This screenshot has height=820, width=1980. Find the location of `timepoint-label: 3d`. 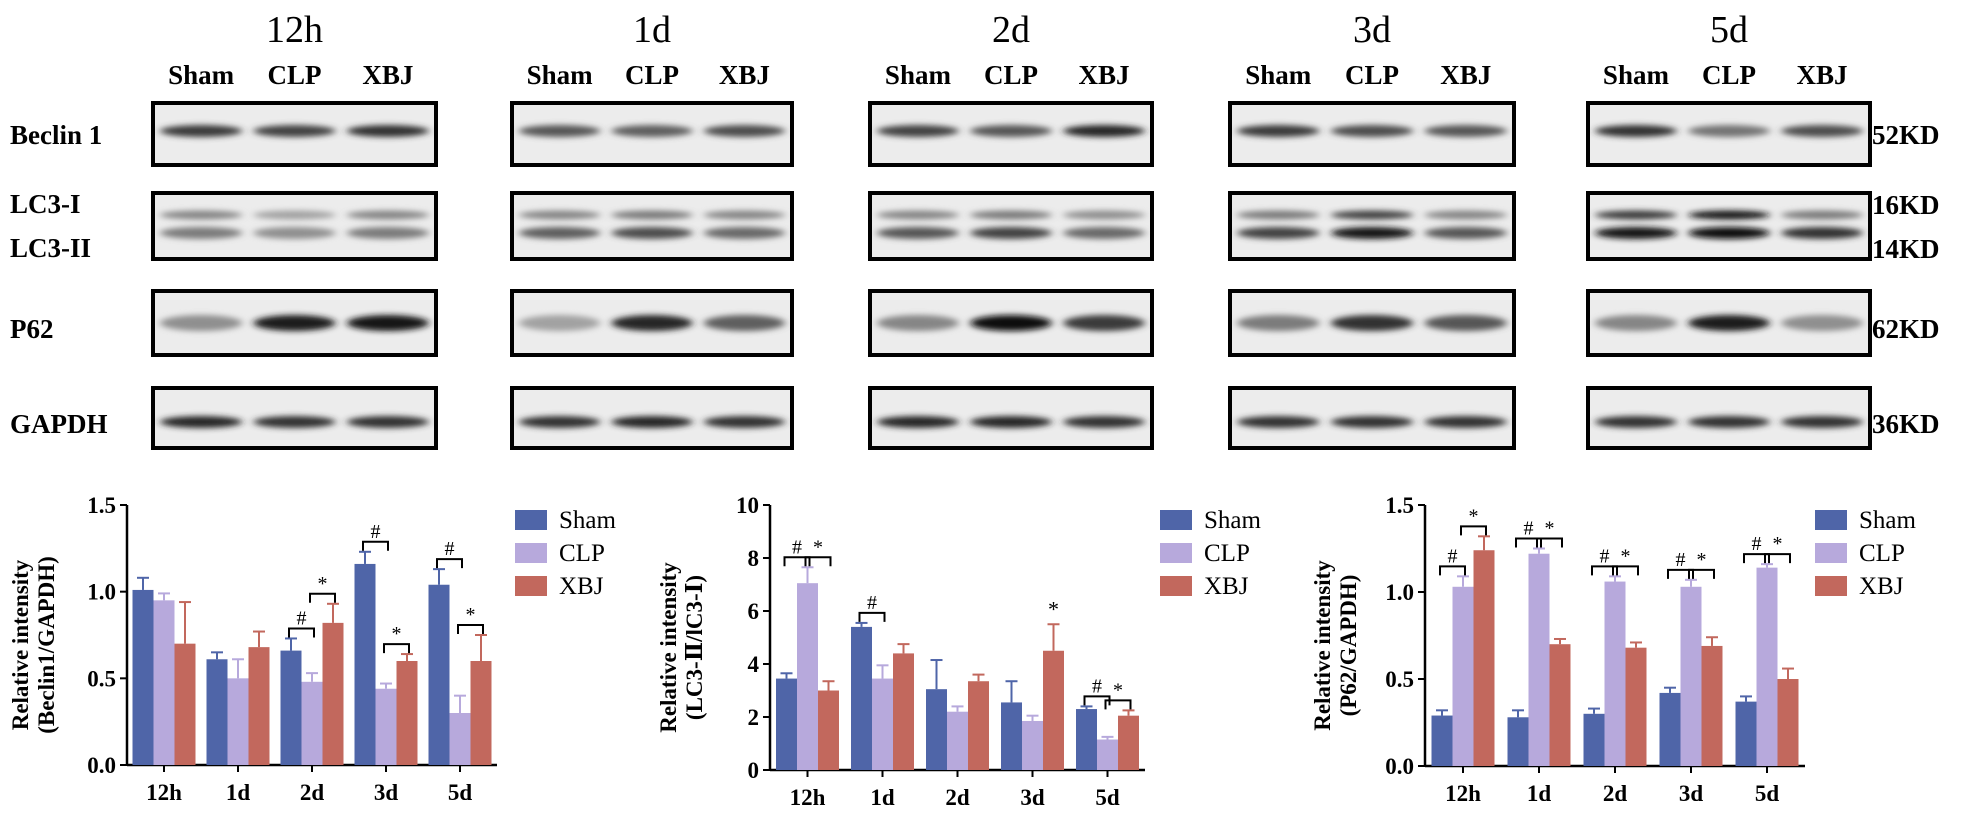

timepoint-label: 3d is located at coordinates (1372, 30).